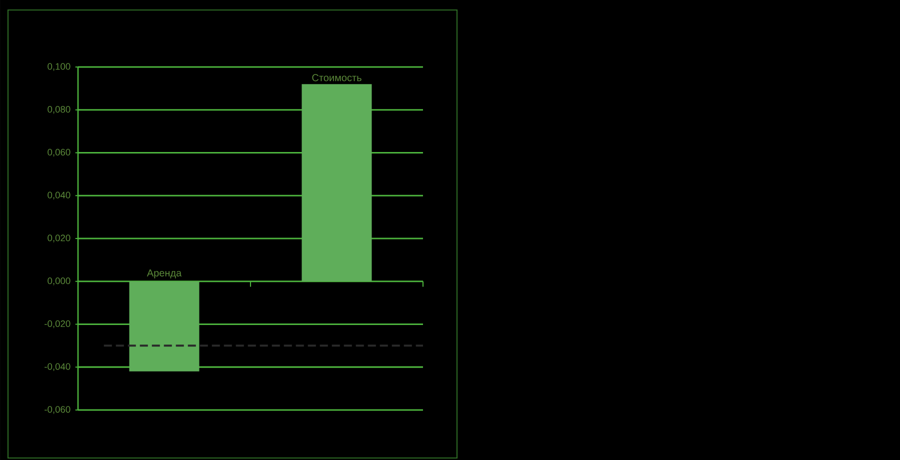 Image resolution: width=900 pixels, height=460 pixels. Describe the element at coordinates (59, 110) in the screenshot. I see `y-tick-label: 0,080` at that location.